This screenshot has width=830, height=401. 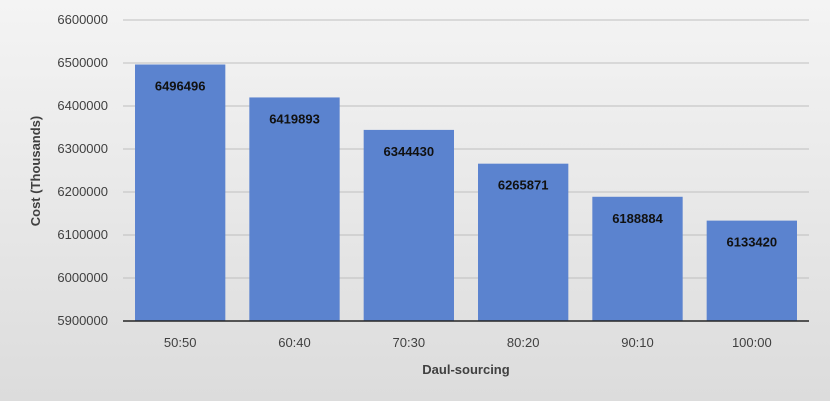 What do you see at coordinates (637, 218) in the screenshot?
I see `data-label: 6188884` at bounding box center [637, 218].